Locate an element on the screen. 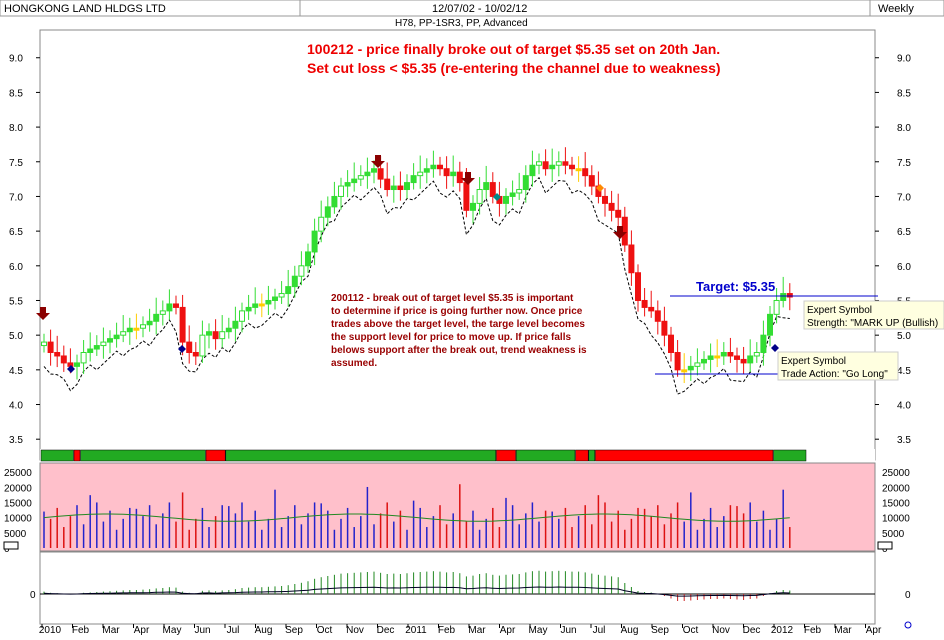 Image resolution: width=944 pixels, height=640 pixels. scroll-icon is located at coordinates (908, 625).